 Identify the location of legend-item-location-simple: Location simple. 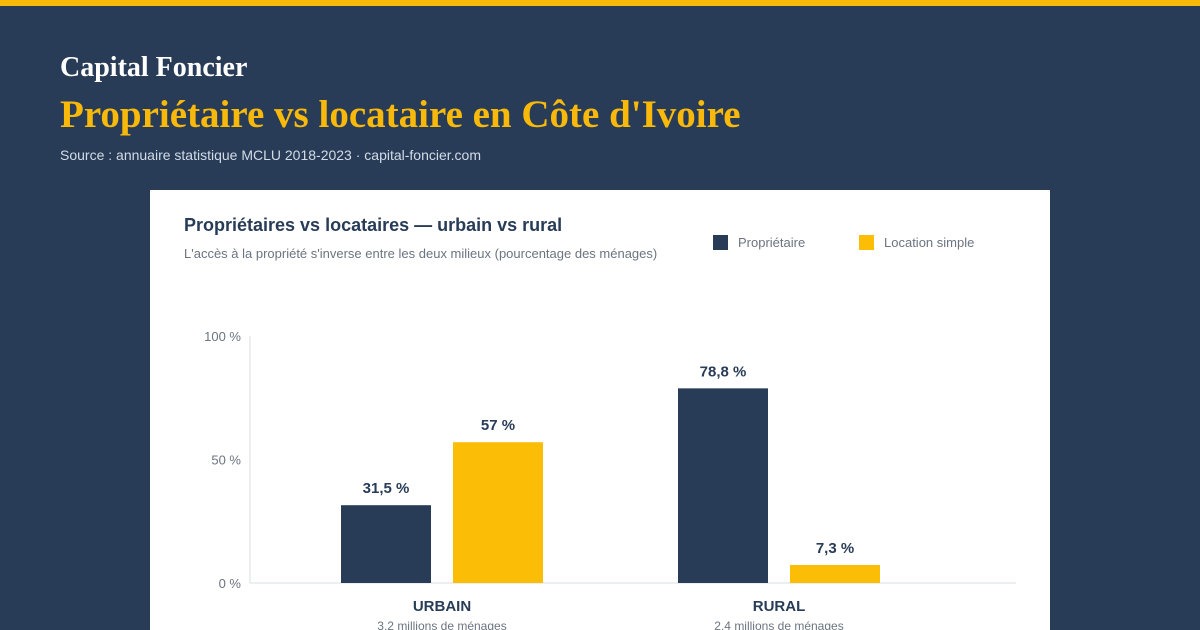
(916, 242).